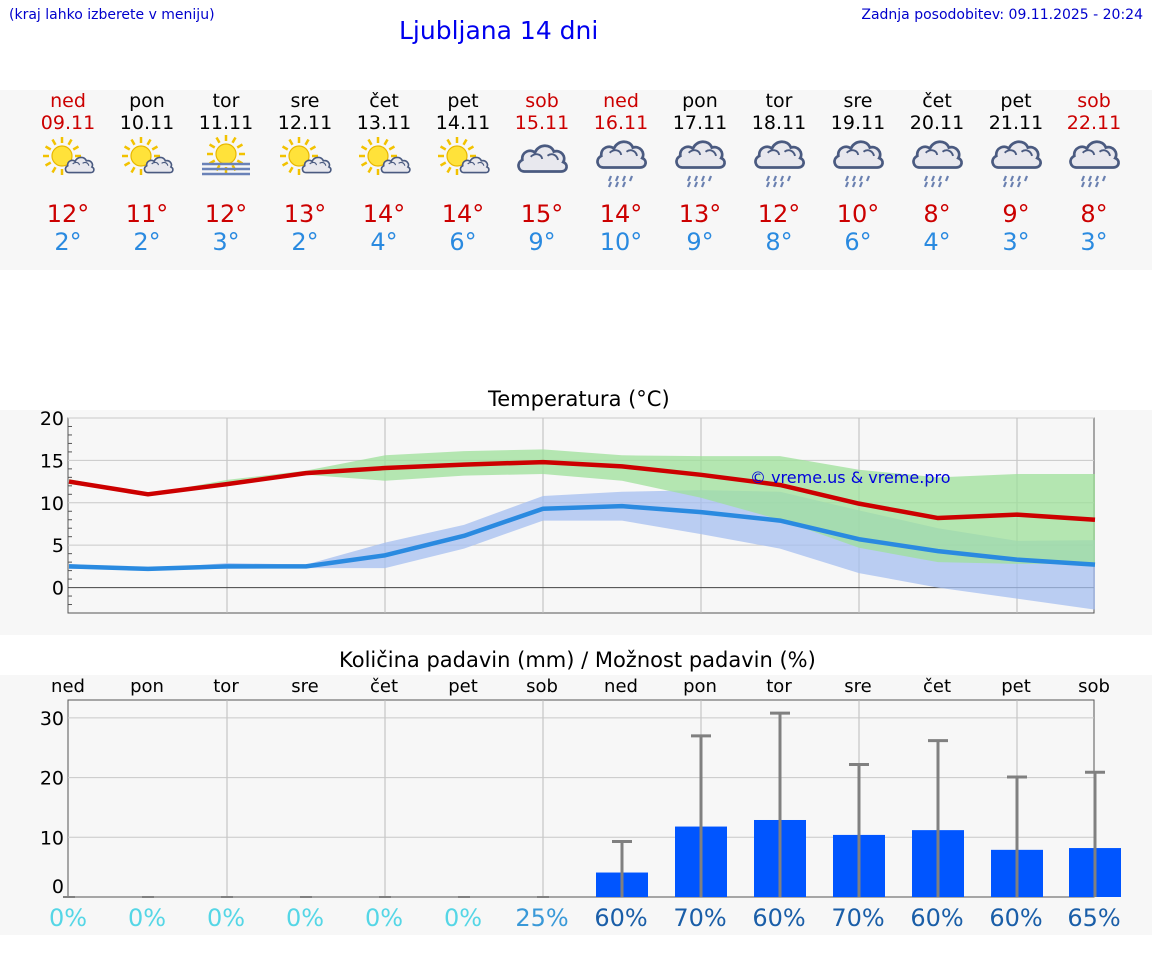  Describe the element at coordinates (499, 30) in the screenshot. I see `page-title: Ljubljana 14 dni` at that location.